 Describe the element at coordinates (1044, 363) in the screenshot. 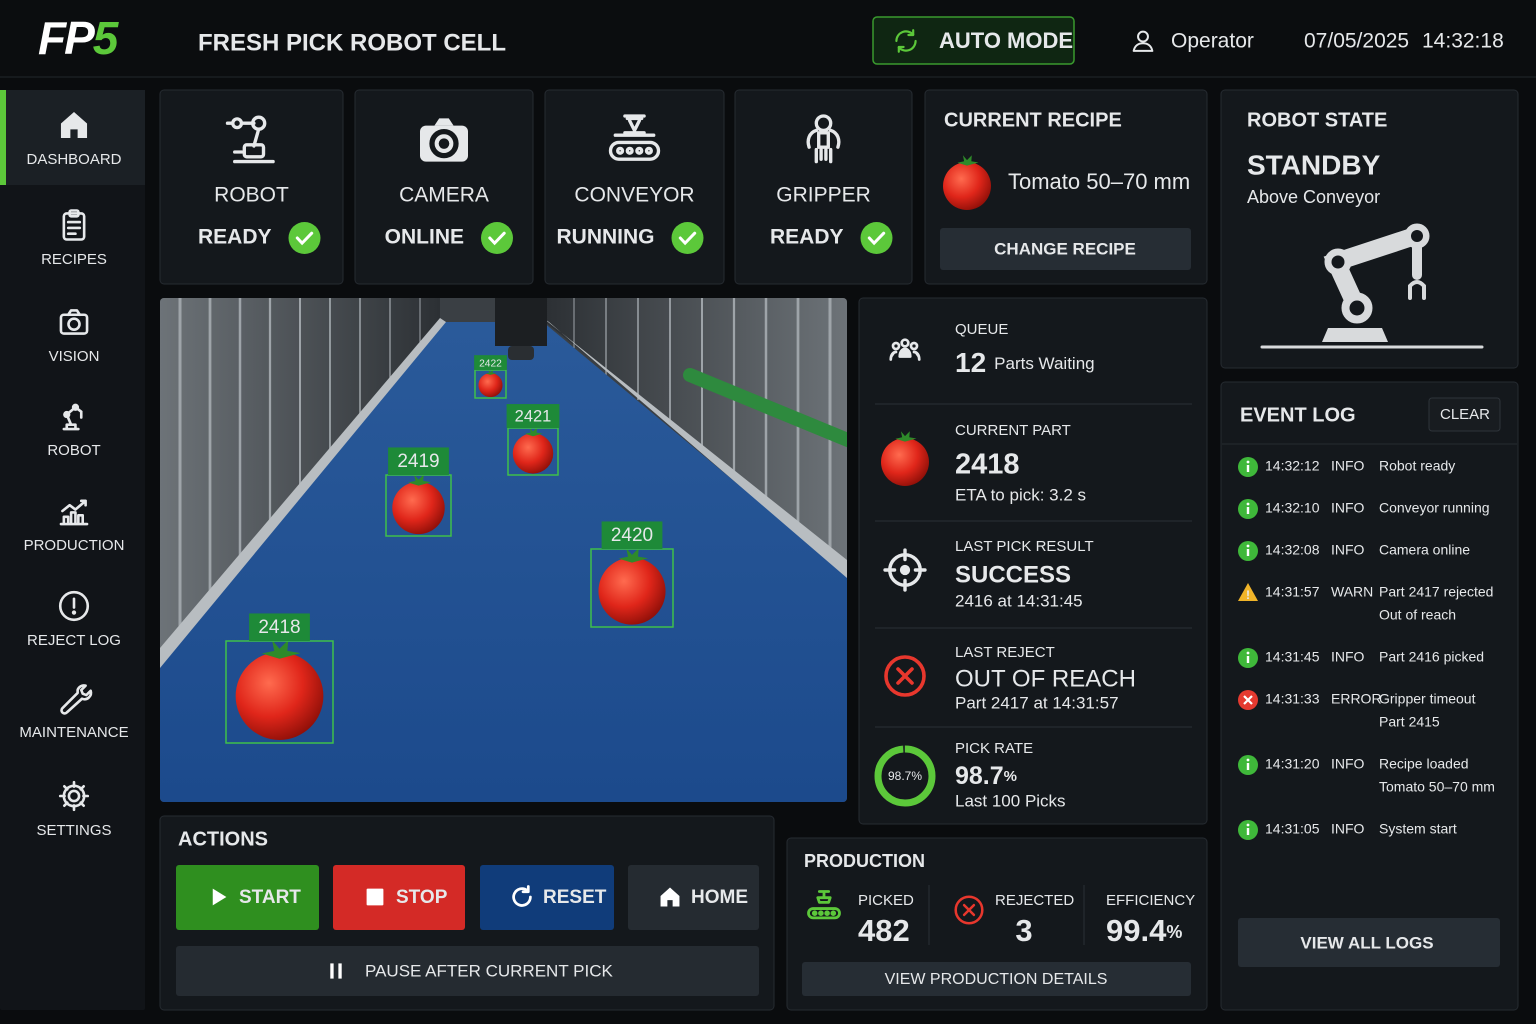

I see `queue-unit: Parts Waiting` at that location.